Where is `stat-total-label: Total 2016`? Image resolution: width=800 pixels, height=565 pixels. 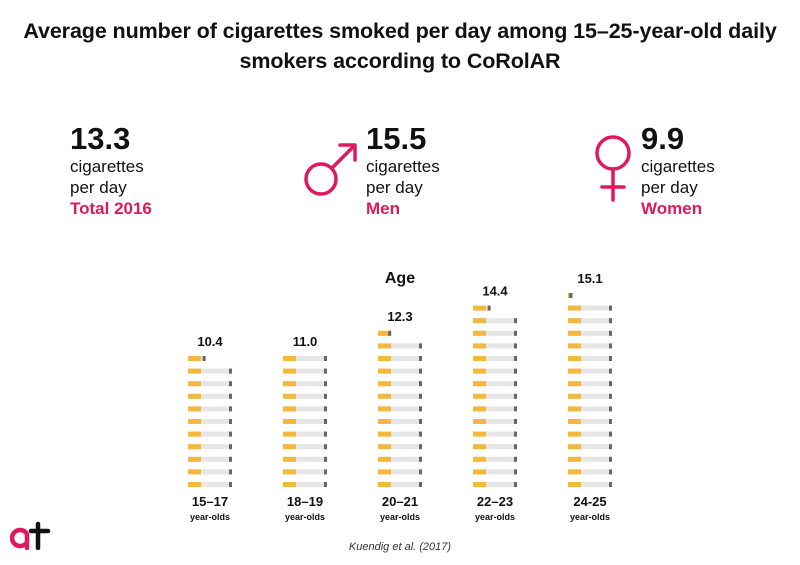 stat-total-label: Total 2016 is located at coordinates (111, 208).